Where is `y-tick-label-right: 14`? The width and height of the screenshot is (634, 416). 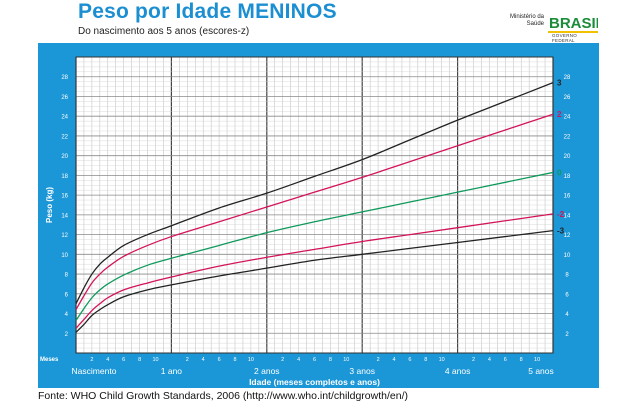
y-tick-label-right: 14 is located at coordinates (567, 216).